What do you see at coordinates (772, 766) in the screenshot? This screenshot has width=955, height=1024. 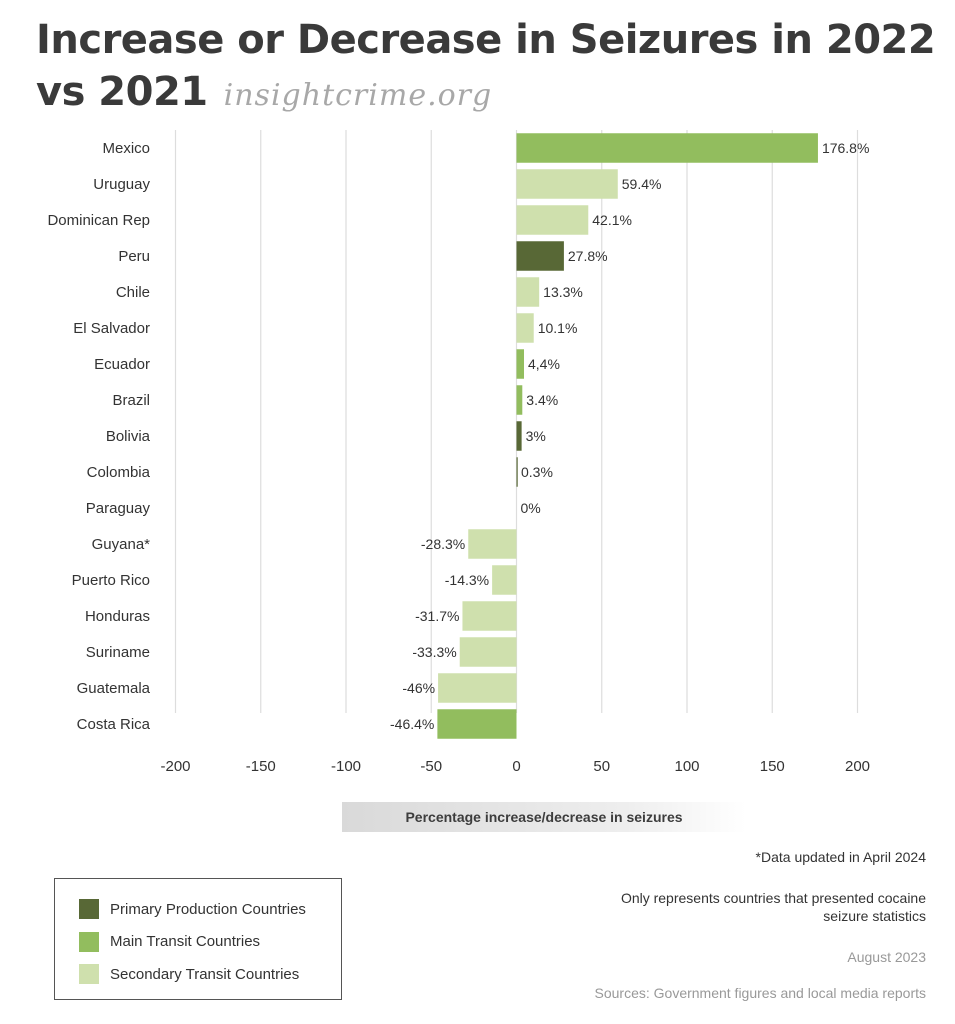 I see `x-tick-label: 150` at bounding box center [772, 766].